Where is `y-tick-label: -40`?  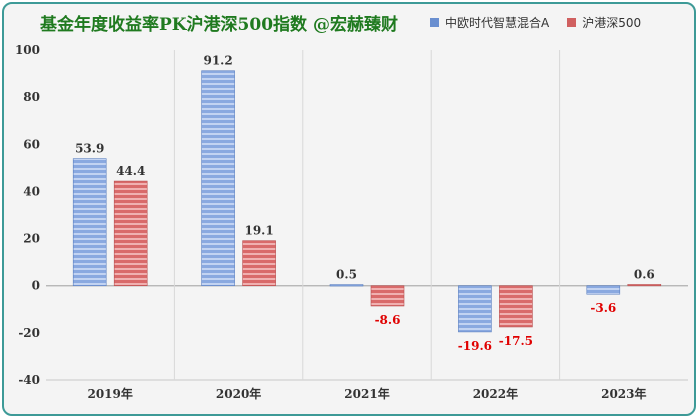 y-tick-label: -40 is located at coordinates (29, 380).